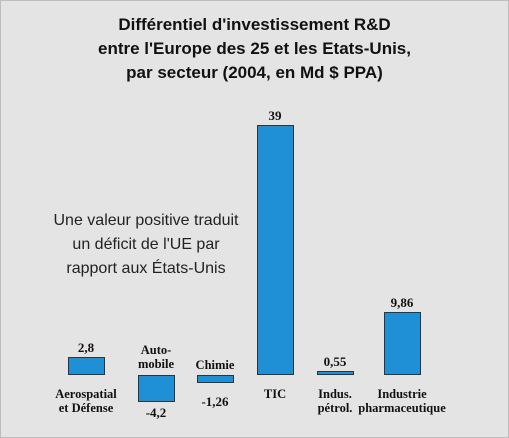  Describe the element at coordinates (335, 401) in the screenshot. I see `category-label: Indus. pétrol.` at that location.